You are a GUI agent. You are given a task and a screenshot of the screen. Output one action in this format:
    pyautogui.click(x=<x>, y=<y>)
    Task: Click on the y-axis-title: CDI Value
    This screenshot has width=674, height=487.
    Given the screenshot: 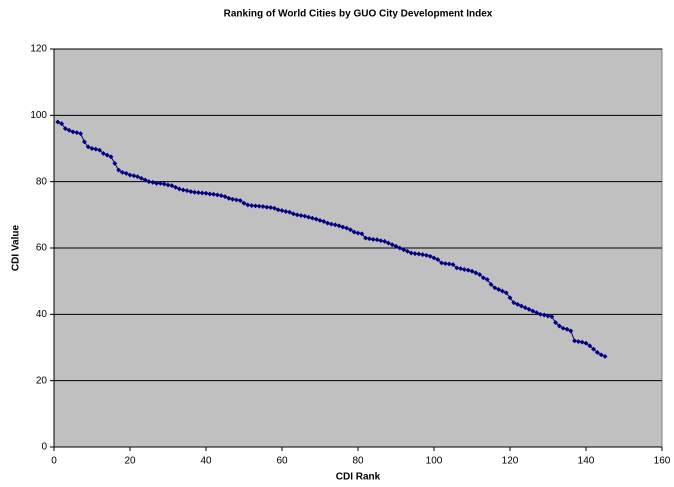 What is the action you would take?
    pyautogui.click(x=16, y=248)
    